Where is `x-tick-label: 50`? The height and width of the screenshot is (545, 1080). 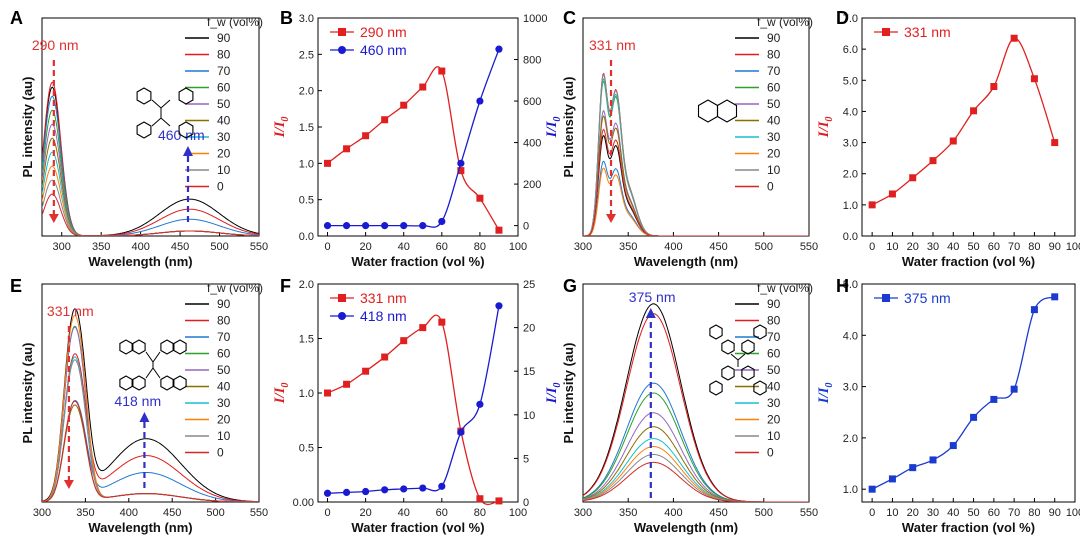
x-tick-label: 50 is located at coordinates (973, 513).